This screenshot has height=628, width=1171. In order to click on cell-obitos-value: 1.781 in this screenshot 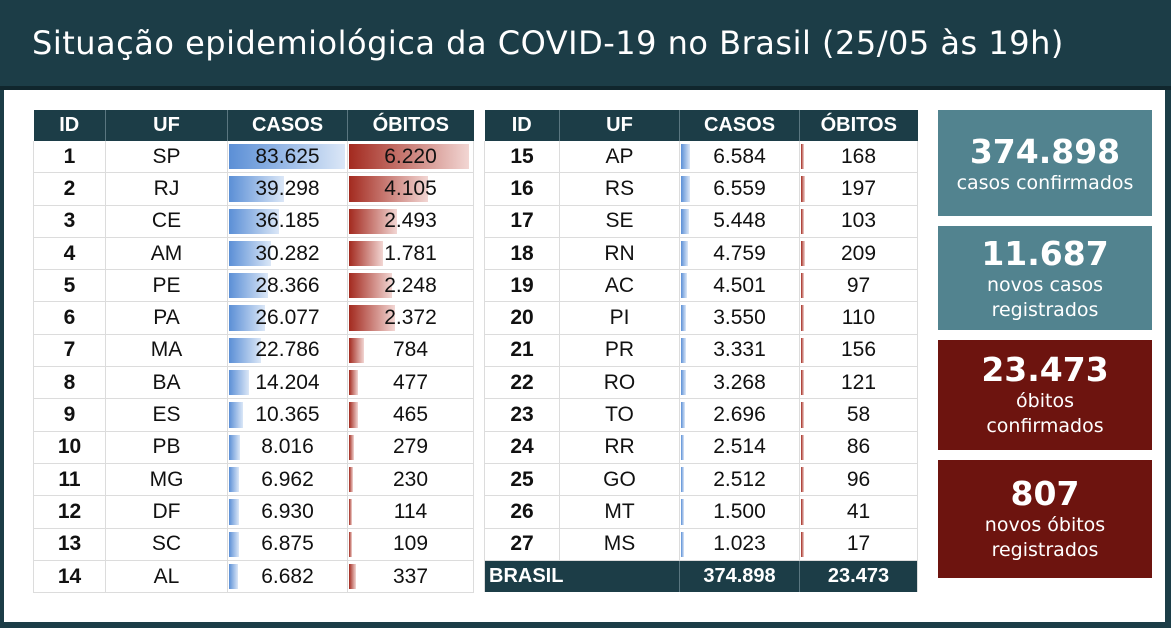, I will do `click(410, 253)`.